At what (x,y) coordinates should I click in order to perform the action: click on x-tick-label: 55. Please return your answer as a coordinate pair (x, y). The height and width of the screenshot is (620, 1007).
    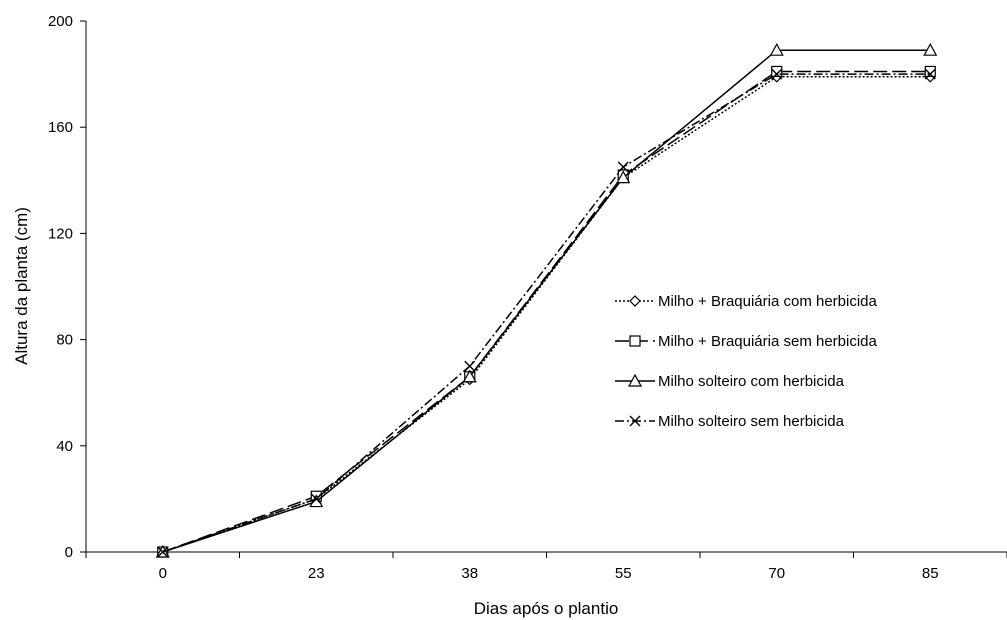
    Looking at the image, I should click on (623, 573).